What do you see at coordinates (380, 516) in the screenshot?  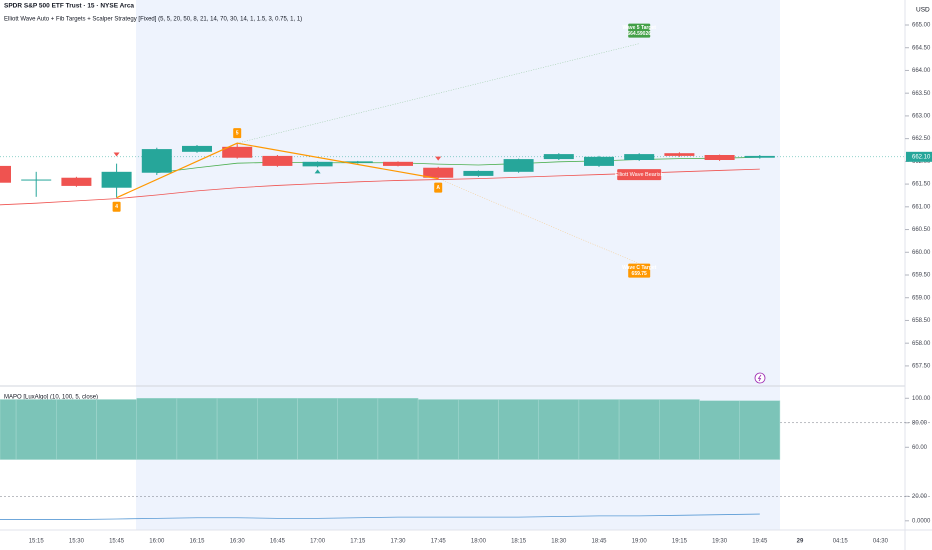 I see `mapo-line` at bounding box center [380, 516].